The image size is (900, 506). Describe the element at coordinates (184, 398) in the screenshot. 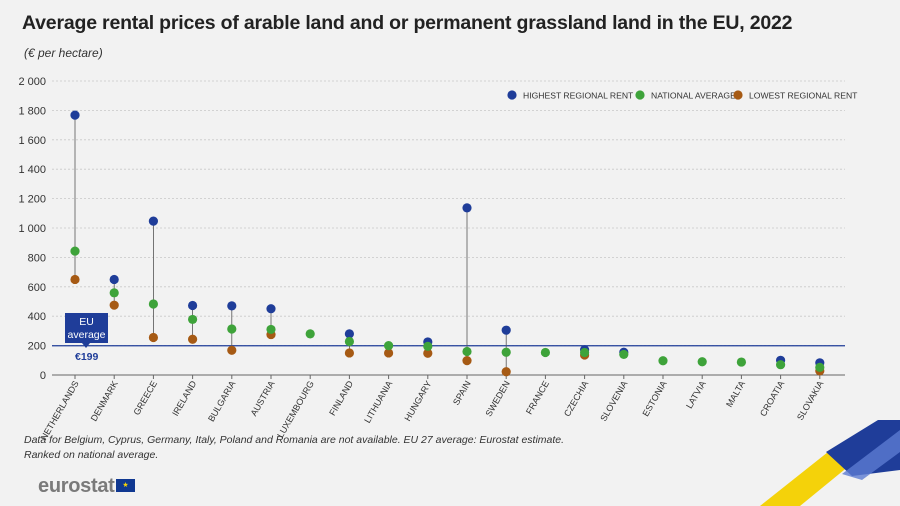

I see `x-tick-label: IRELAND` at that location.